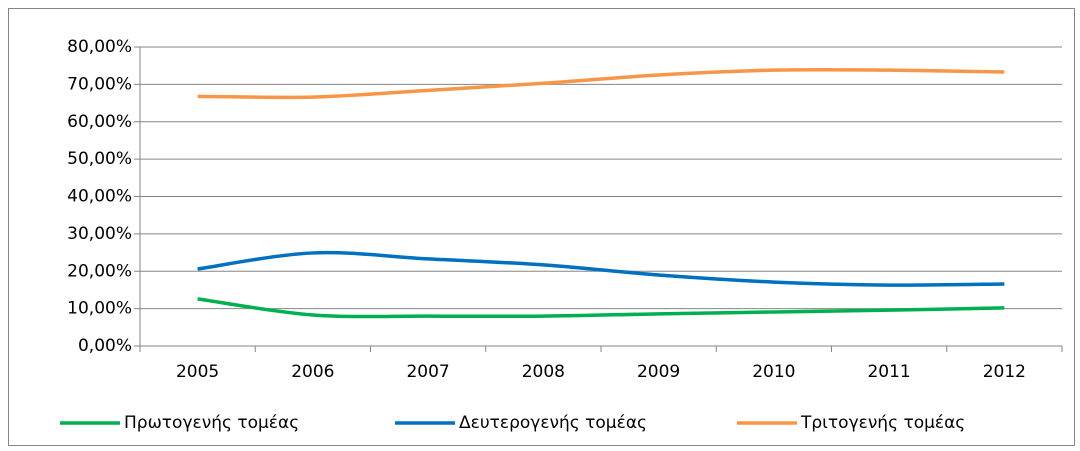 This screenshot has width=1080, height=451. What do you see at coordinates (553, 423) in the screenshot?
I see `legend-label: Δευτερογενής τομέας` at bounding box center [553, 423].